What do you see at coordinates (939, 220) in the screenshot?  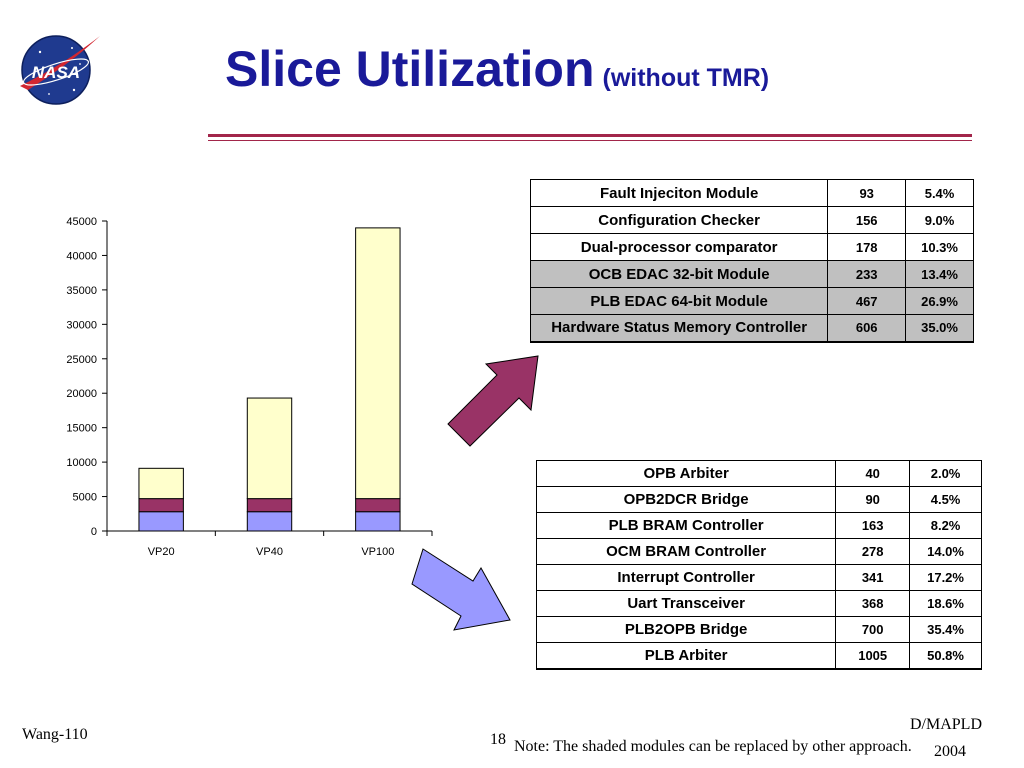 I see `percent-cell: 9.0%` at bounding box center [939, 220].